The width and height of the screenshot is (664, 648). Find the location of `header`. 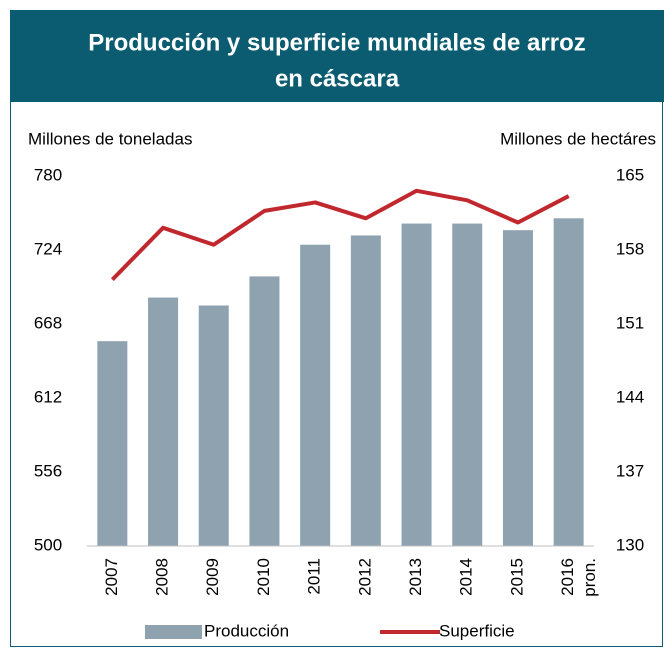

header is located at coordinates (337, 56).